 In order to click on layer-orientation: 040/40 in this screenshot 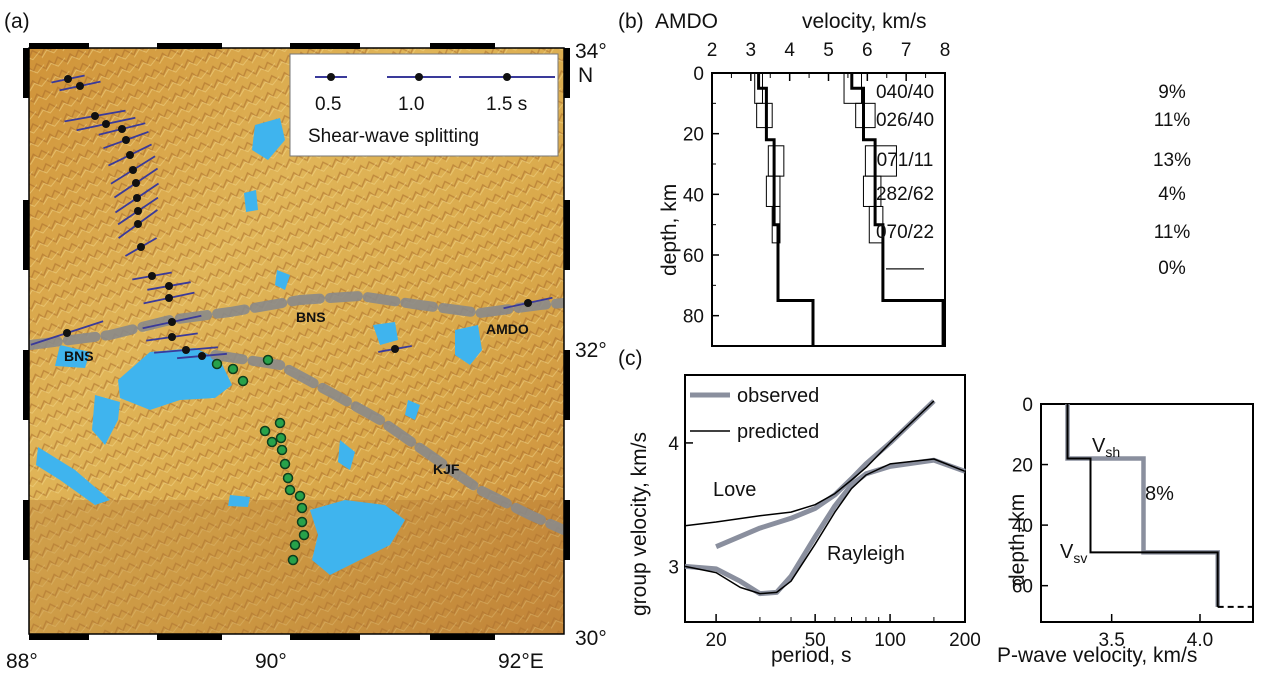, I will do `click(905, 92)`.